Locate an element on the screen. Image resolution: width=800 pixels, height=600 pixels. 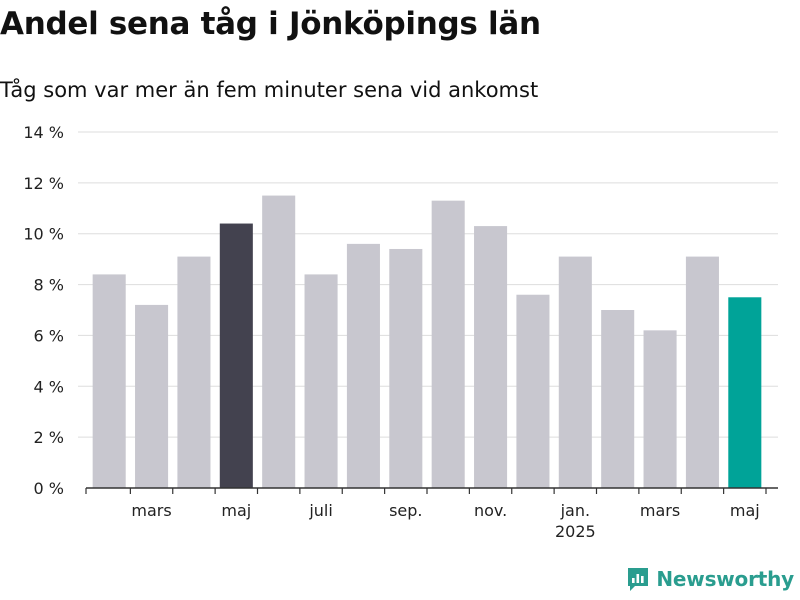
x-tick-label: jan. is located at coordinates (575, 510).